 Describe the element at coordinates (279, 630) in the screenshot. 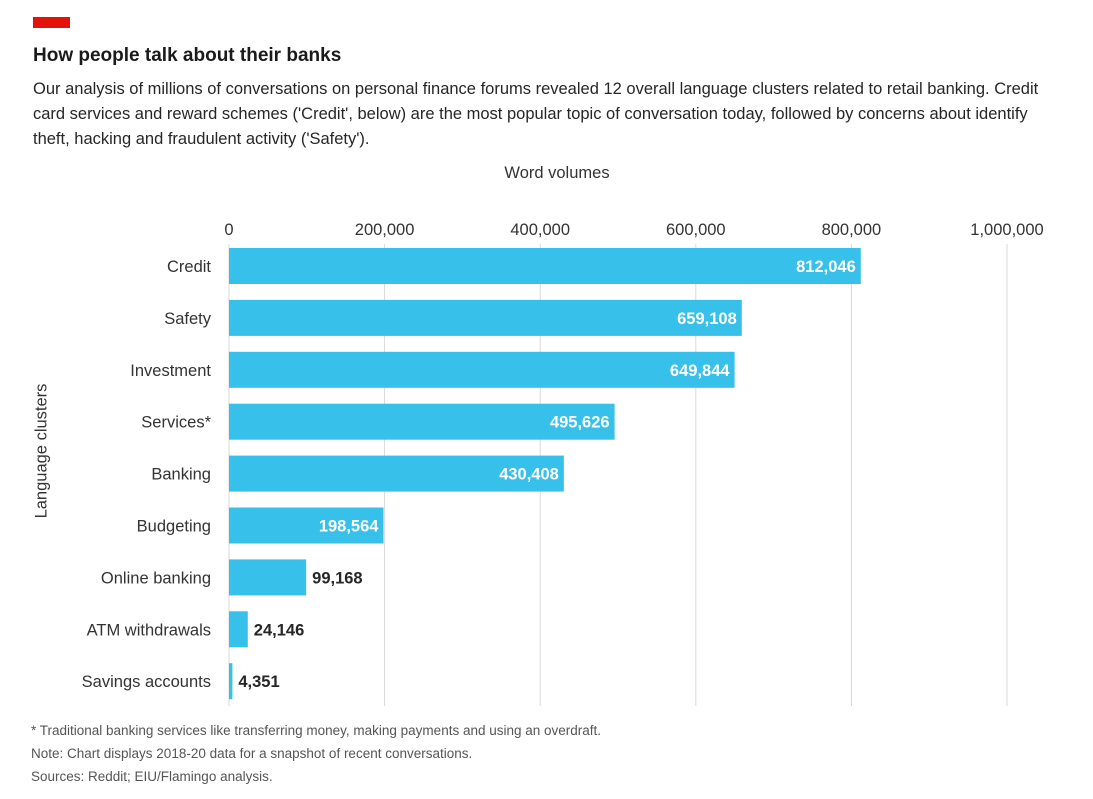

I see `data-label: 24,146` at that location.